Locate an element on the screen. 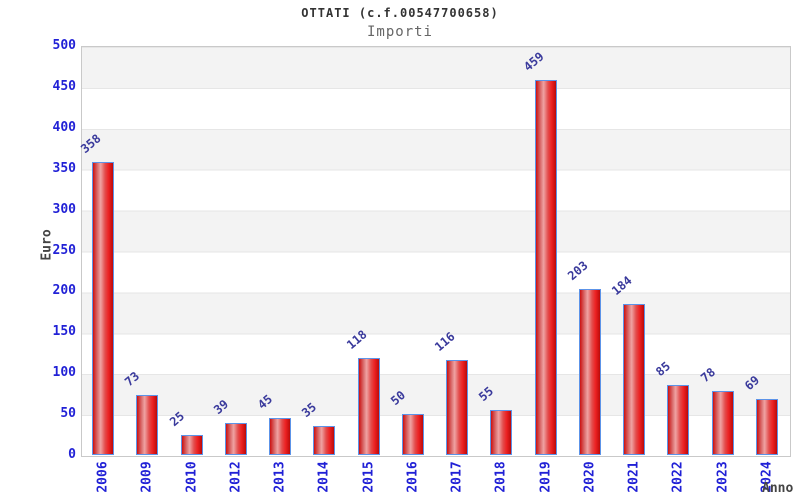 The height and width of the screenshot is (500, 800). y-tick-label: 350 is located at coordinates (64, 168).